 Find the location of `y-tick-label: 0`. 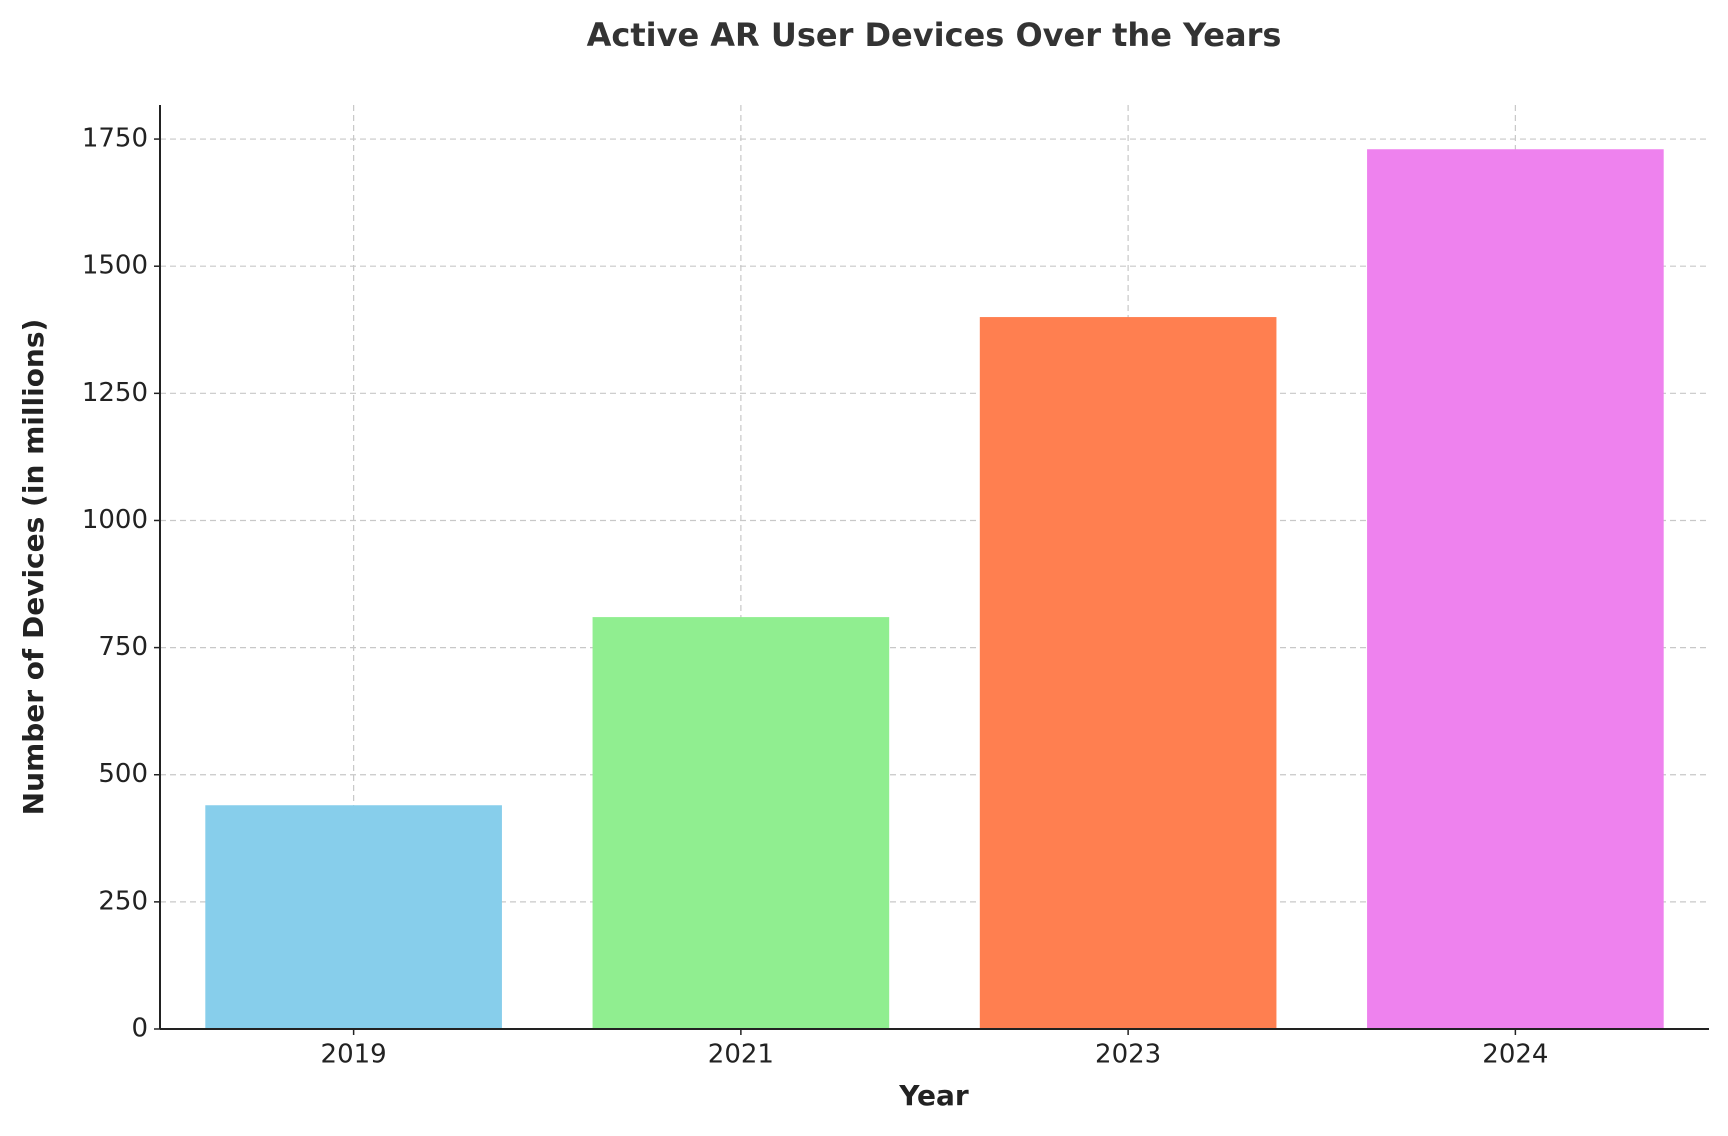

y-tick-label: 0 is located at coordinates (139, 1029).